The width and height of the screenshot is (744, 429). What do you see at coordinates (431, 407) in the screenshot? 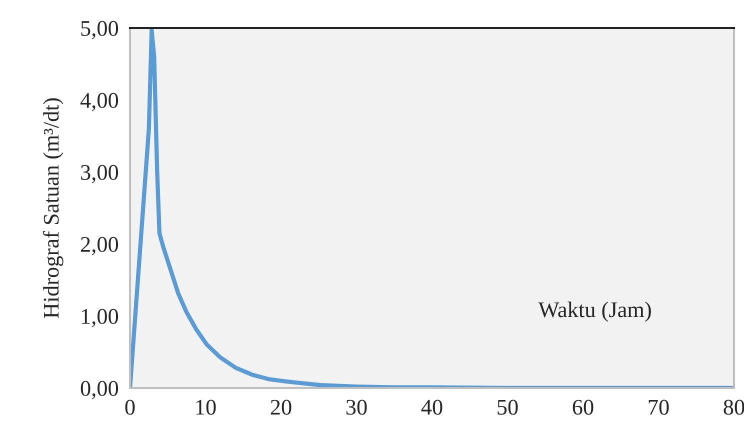
I see `x-tick-label: 40` at bounding box center [431, 407].